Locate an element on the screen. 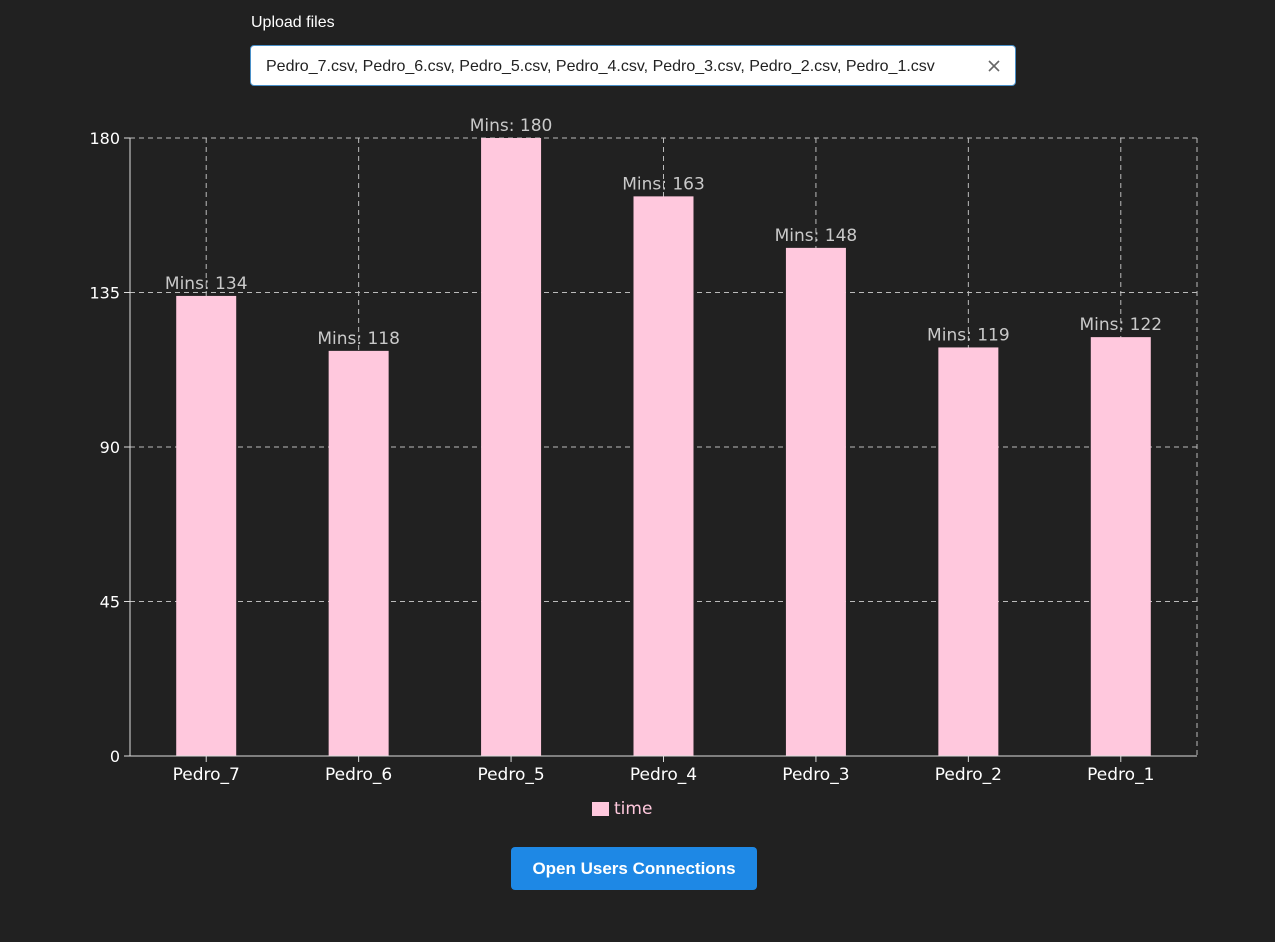  x-tick-label: Pedro_7 is located at coordinates (206, 775).